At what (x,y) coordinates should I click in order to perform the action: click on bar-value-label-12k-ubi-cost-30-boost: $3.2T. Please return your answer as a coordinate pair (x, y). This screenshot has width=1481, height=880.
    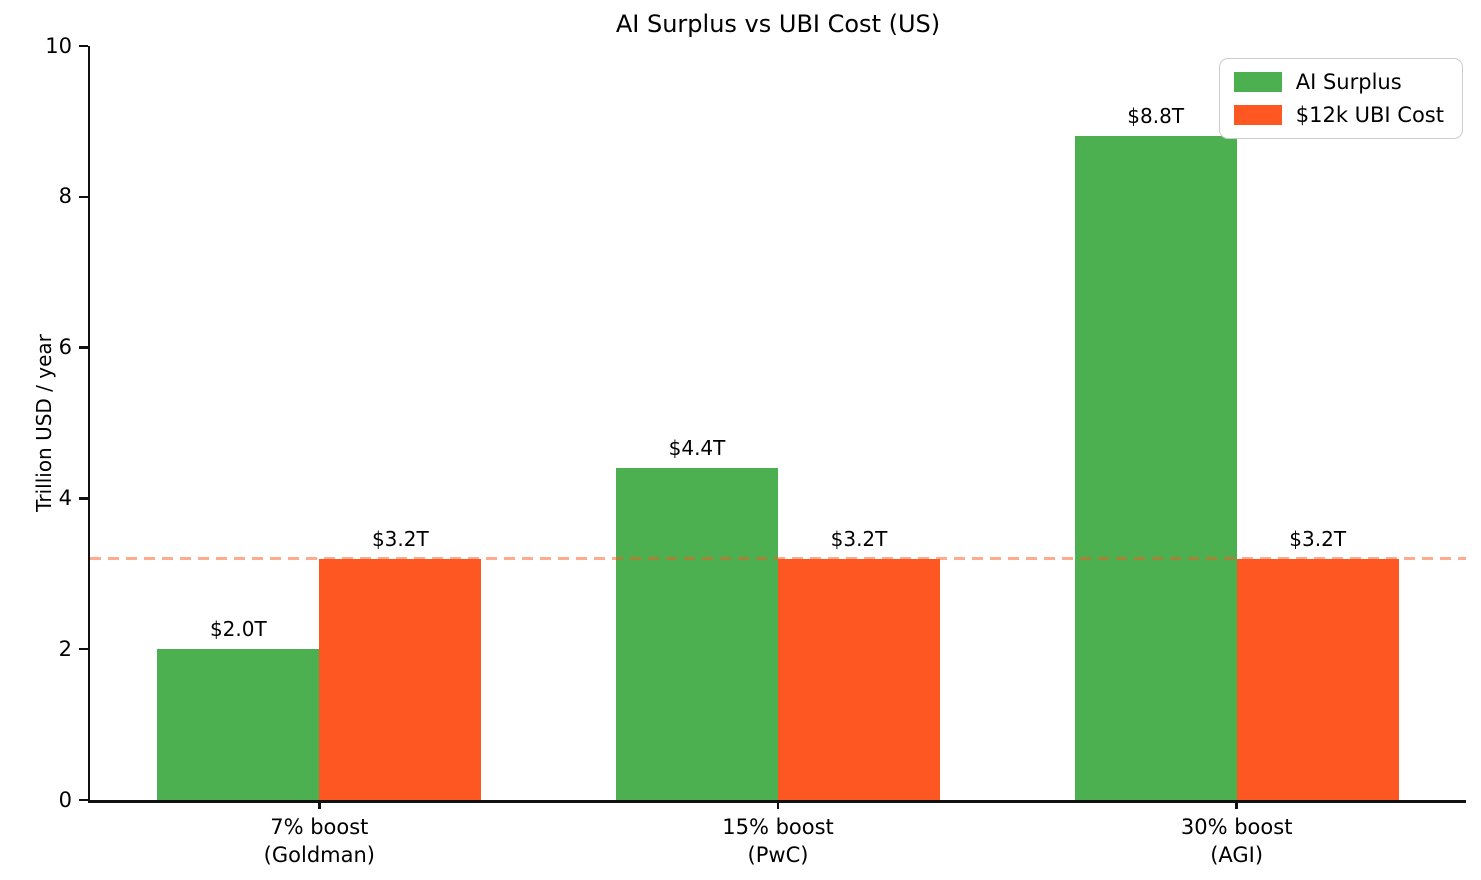
    Looking at the image, I should click on (1318, 538).